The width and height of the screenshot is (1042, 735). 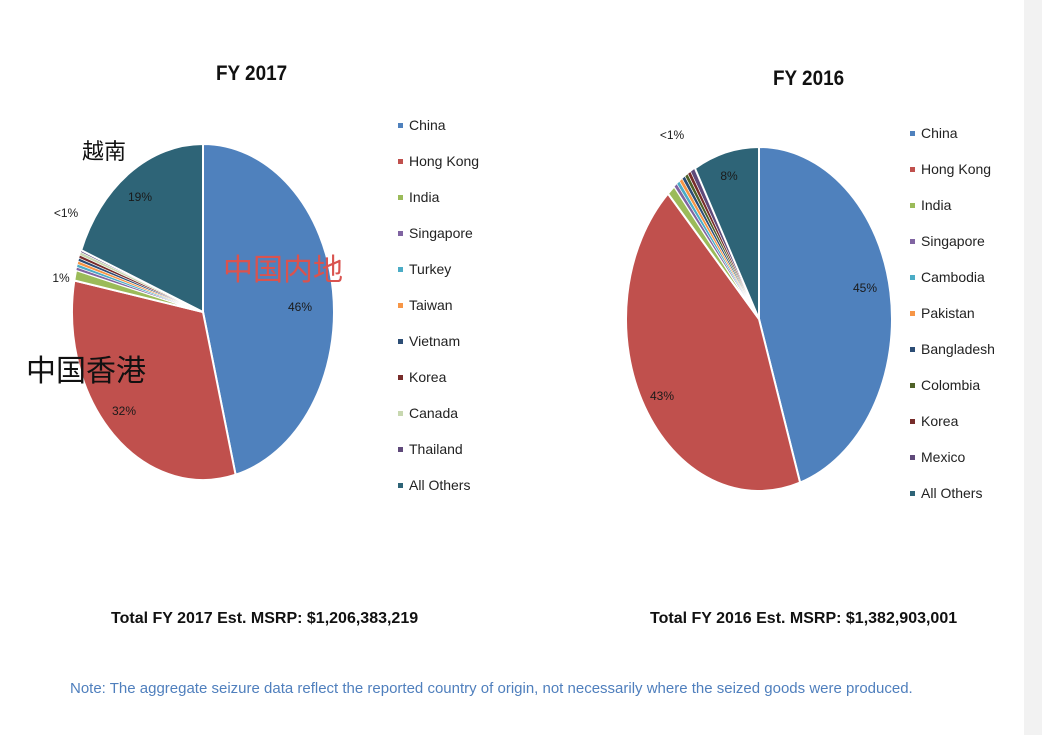 What do you see at coordinates (265, 618) in the screenshot?
I see `total-2017: Total FY 2017 Est. MSRP: $1,206,383,219` at bounding box center [265, 618].